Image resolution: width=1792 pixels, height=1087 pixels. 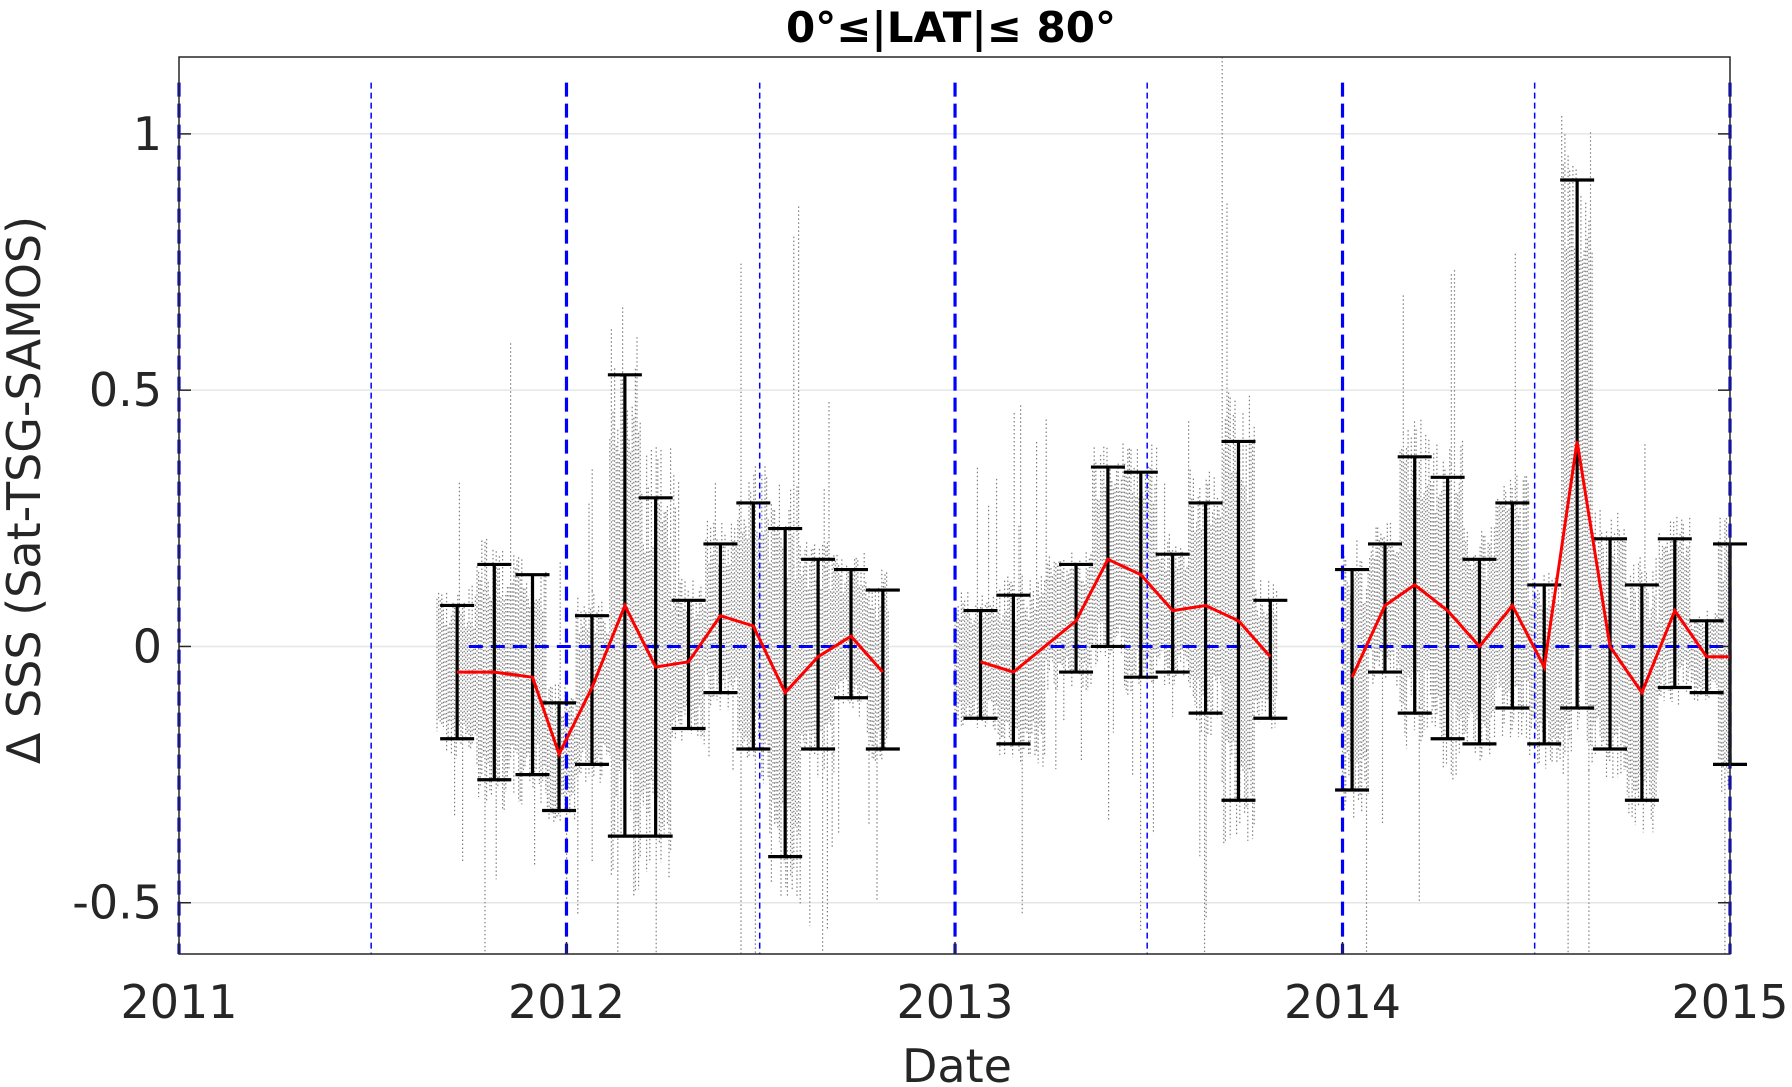 What do you see at coordinates (1342, 1002) in the screenshot?
I see `x-tick-label: 2014` at bounding box center [1342, 1002].